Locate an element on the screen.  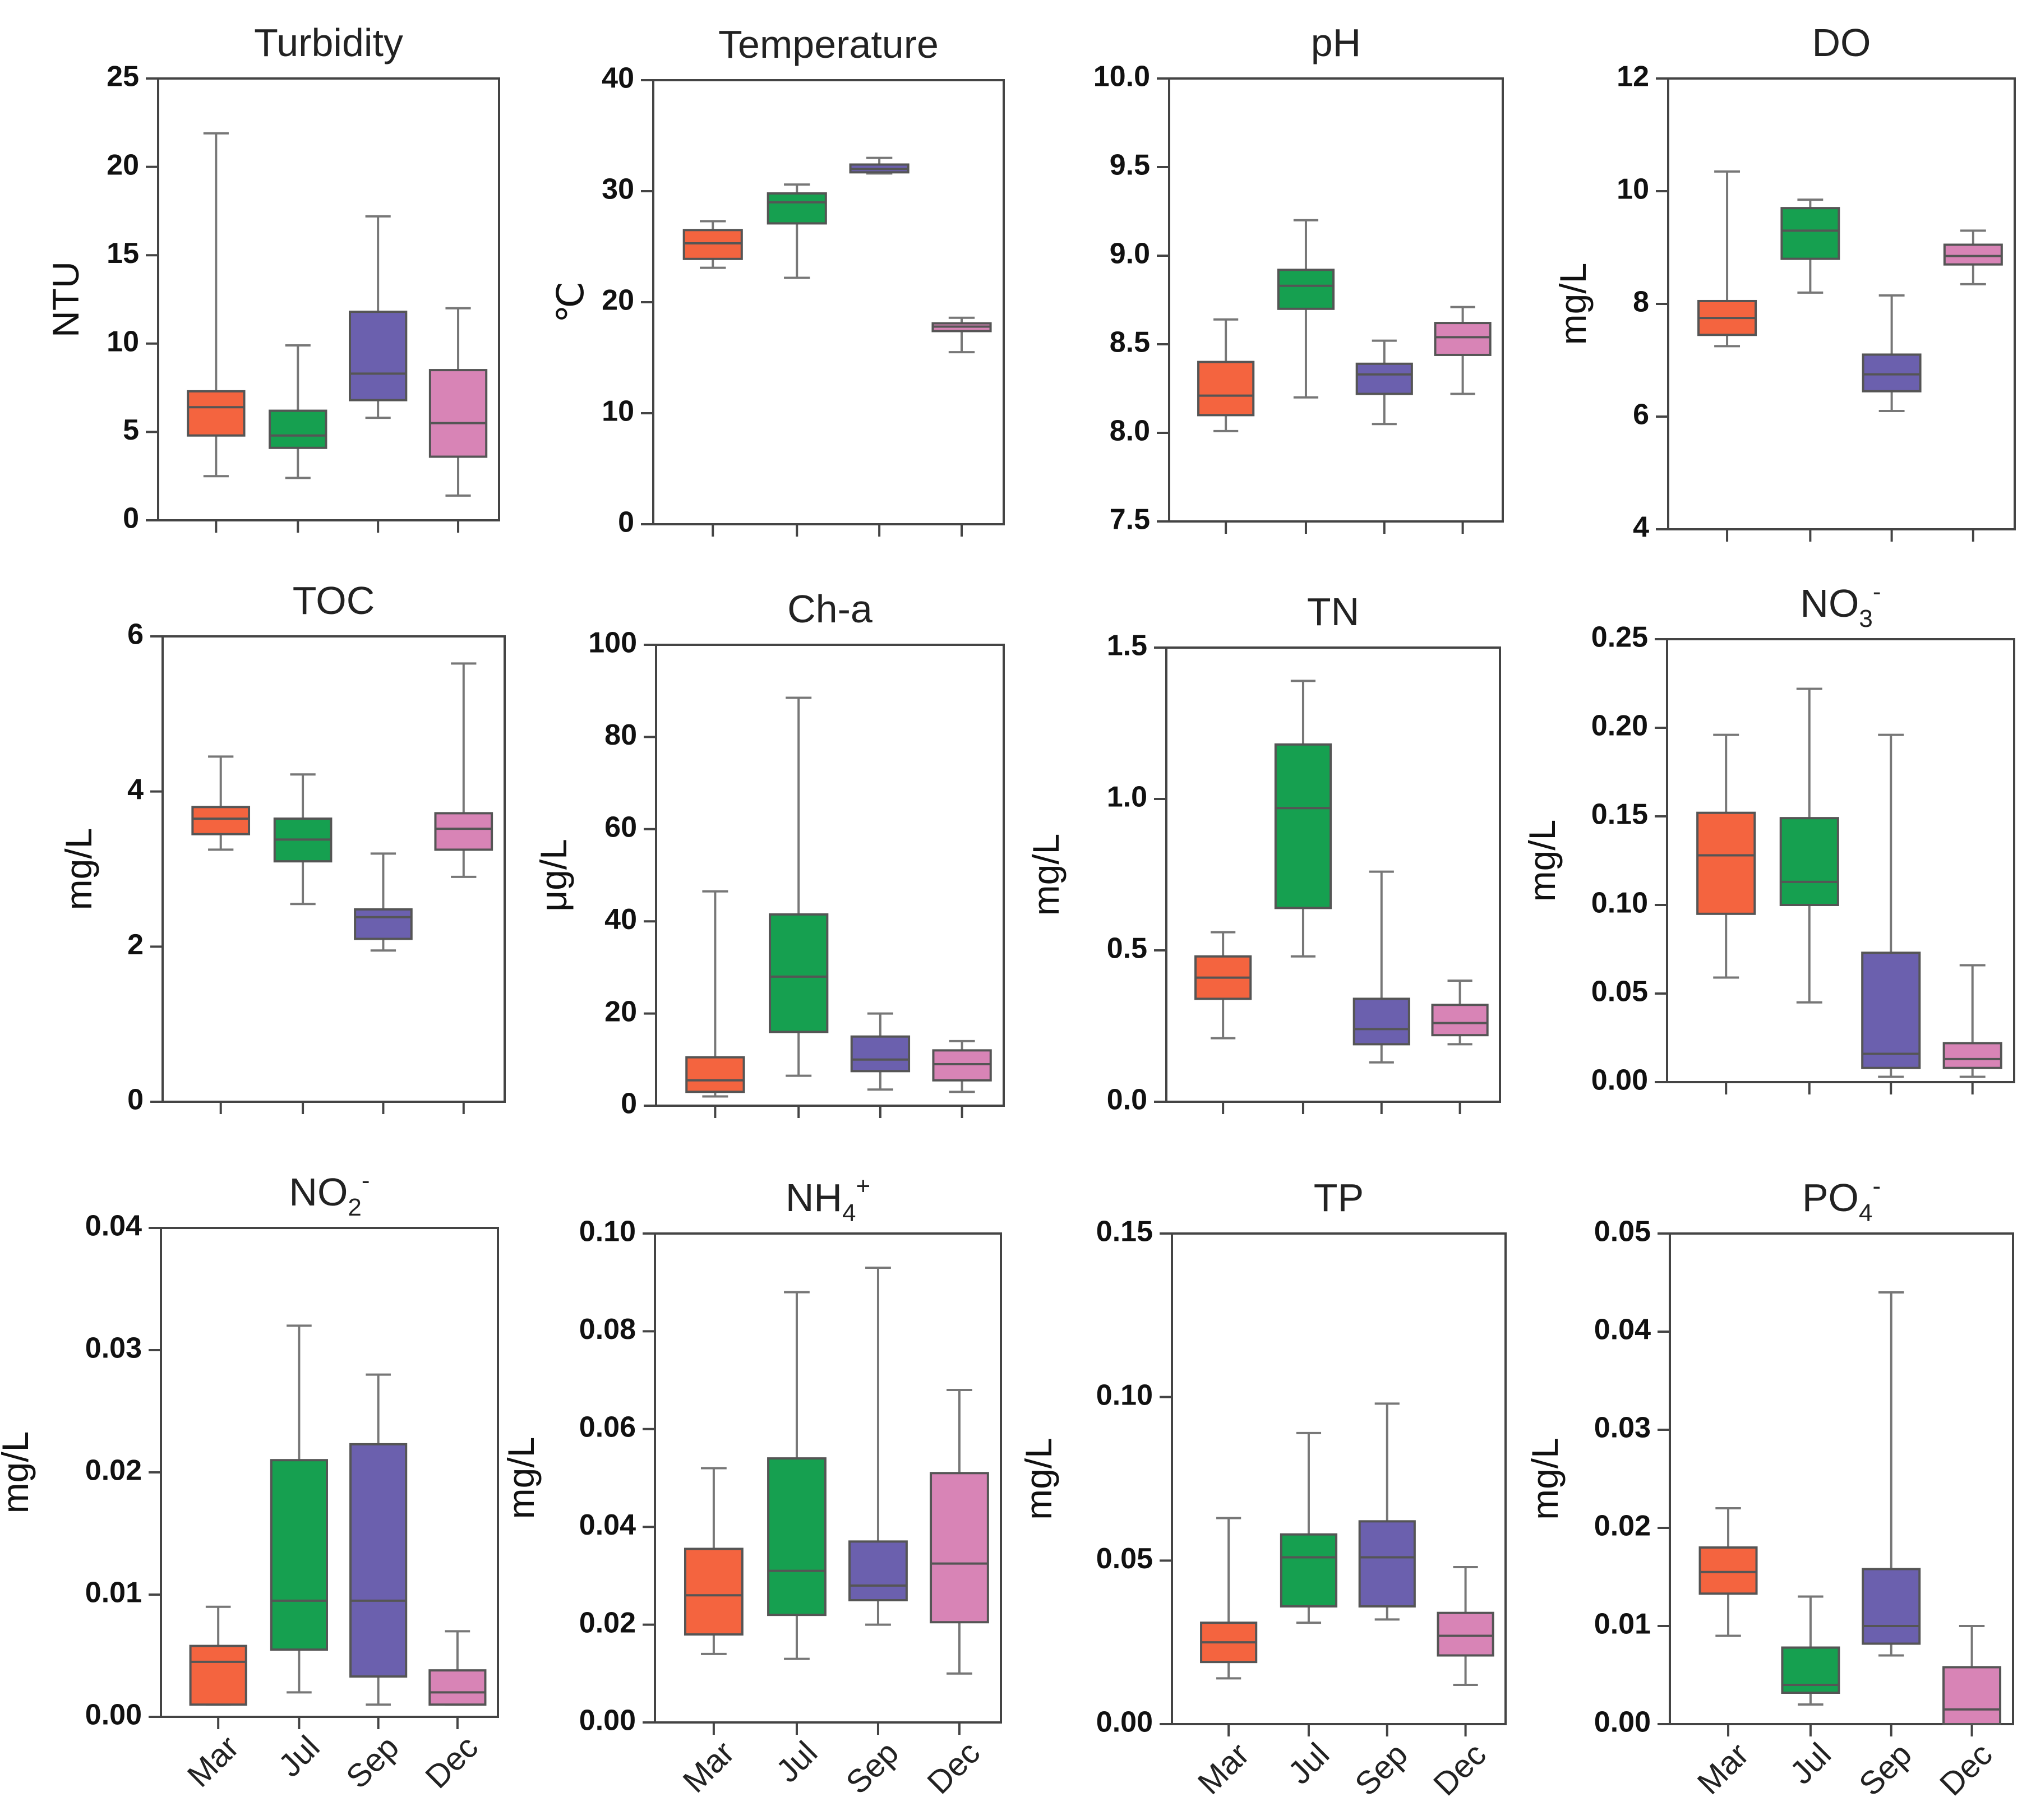
panel-title-subscript: 3 is located at coordinates (1865, 619).